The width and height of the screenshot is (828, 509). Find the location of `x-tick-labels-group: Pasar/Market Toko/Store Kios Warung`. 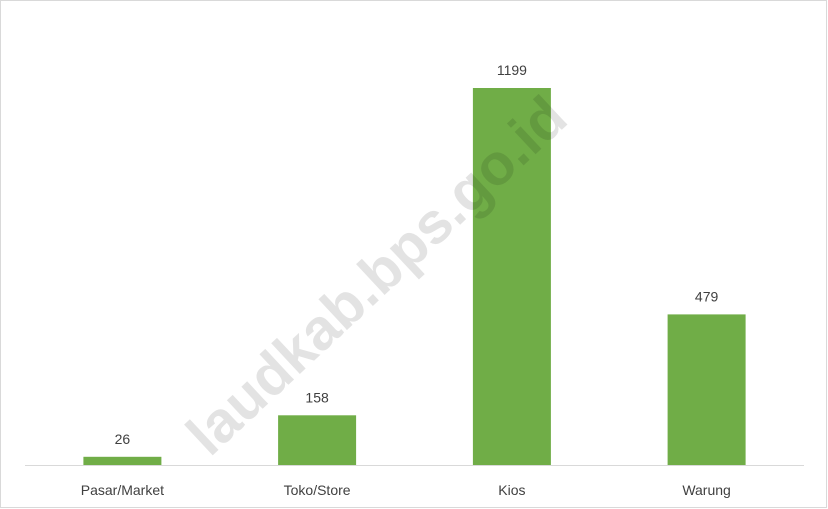

x-tick-labels-group: Pasar/Market Toko/Store Kios Warung is located at coordinates (406, 490).